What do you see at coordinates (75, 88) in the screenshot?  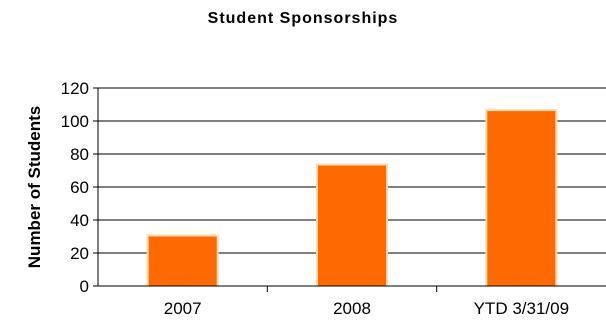 I see `y-tick-label: 120` at bounding box center [75, 88].